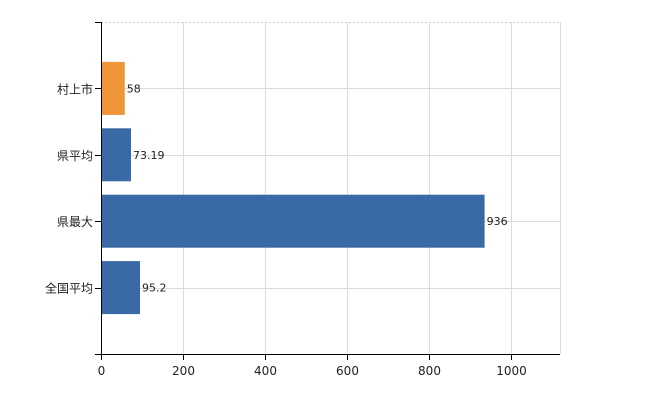  Describe the element at coordinates (511, 371) in the screenshot. I see `x-tick-label: 1000` at that location.